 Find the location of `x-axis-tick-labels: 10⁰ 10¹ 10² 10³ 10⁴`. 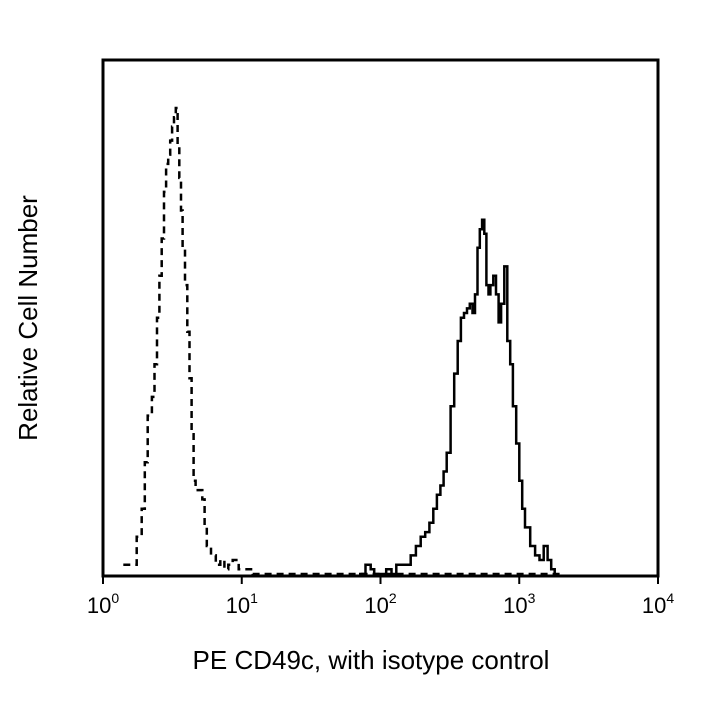

x-axis-tick-labels: 10⁰ 10¹ 10² 10³ 10⁴ is located at coordinates (380, 604).